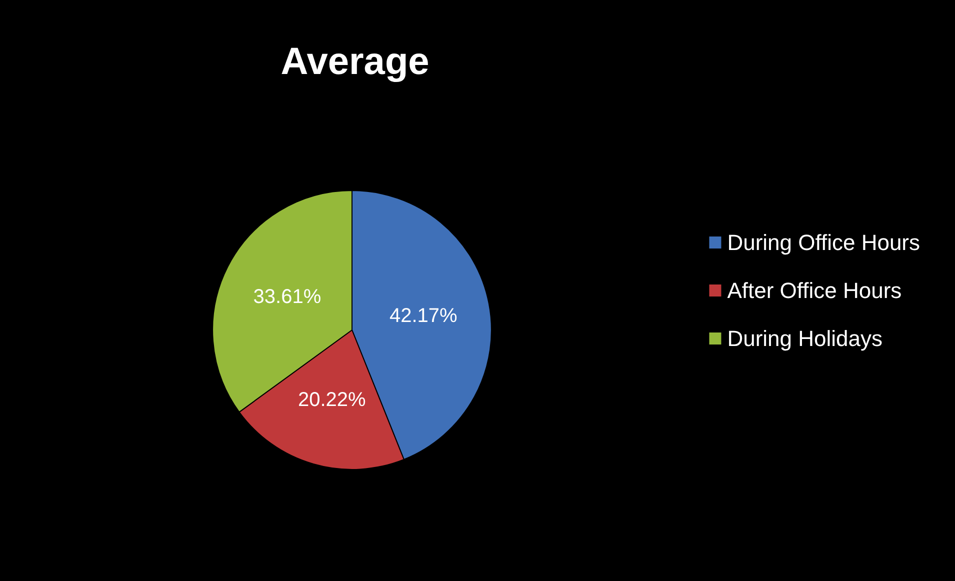 The height and width of the screenshot is (581, 955). Describe the element at coordinates (332, 399) in the screenshot. I see `data-label: 20.22%` at that location.